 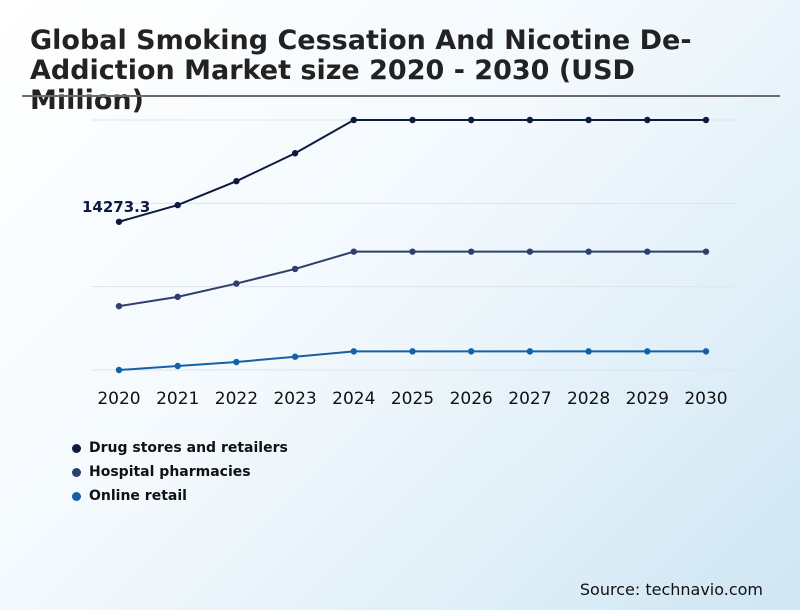 What do you see at coordinates (471, 399) in the screenshot?
I see `x-tick-label: 2026` at bounding box center [471, 399].